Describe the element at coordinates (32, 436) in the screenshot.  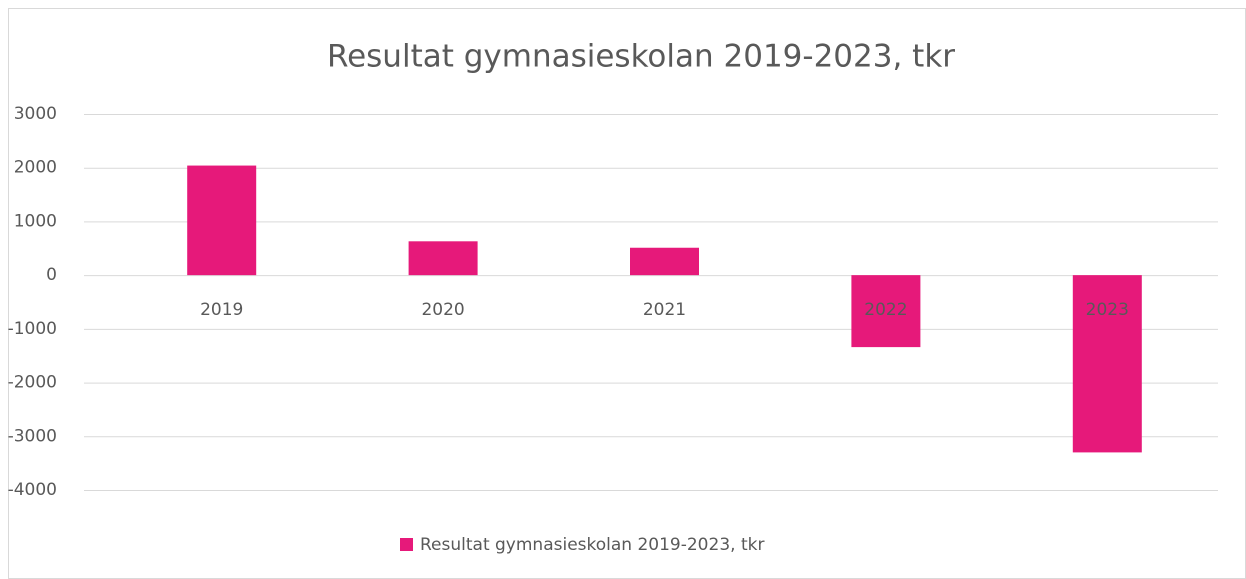
I see `y-tick-label: -3000` at that location.